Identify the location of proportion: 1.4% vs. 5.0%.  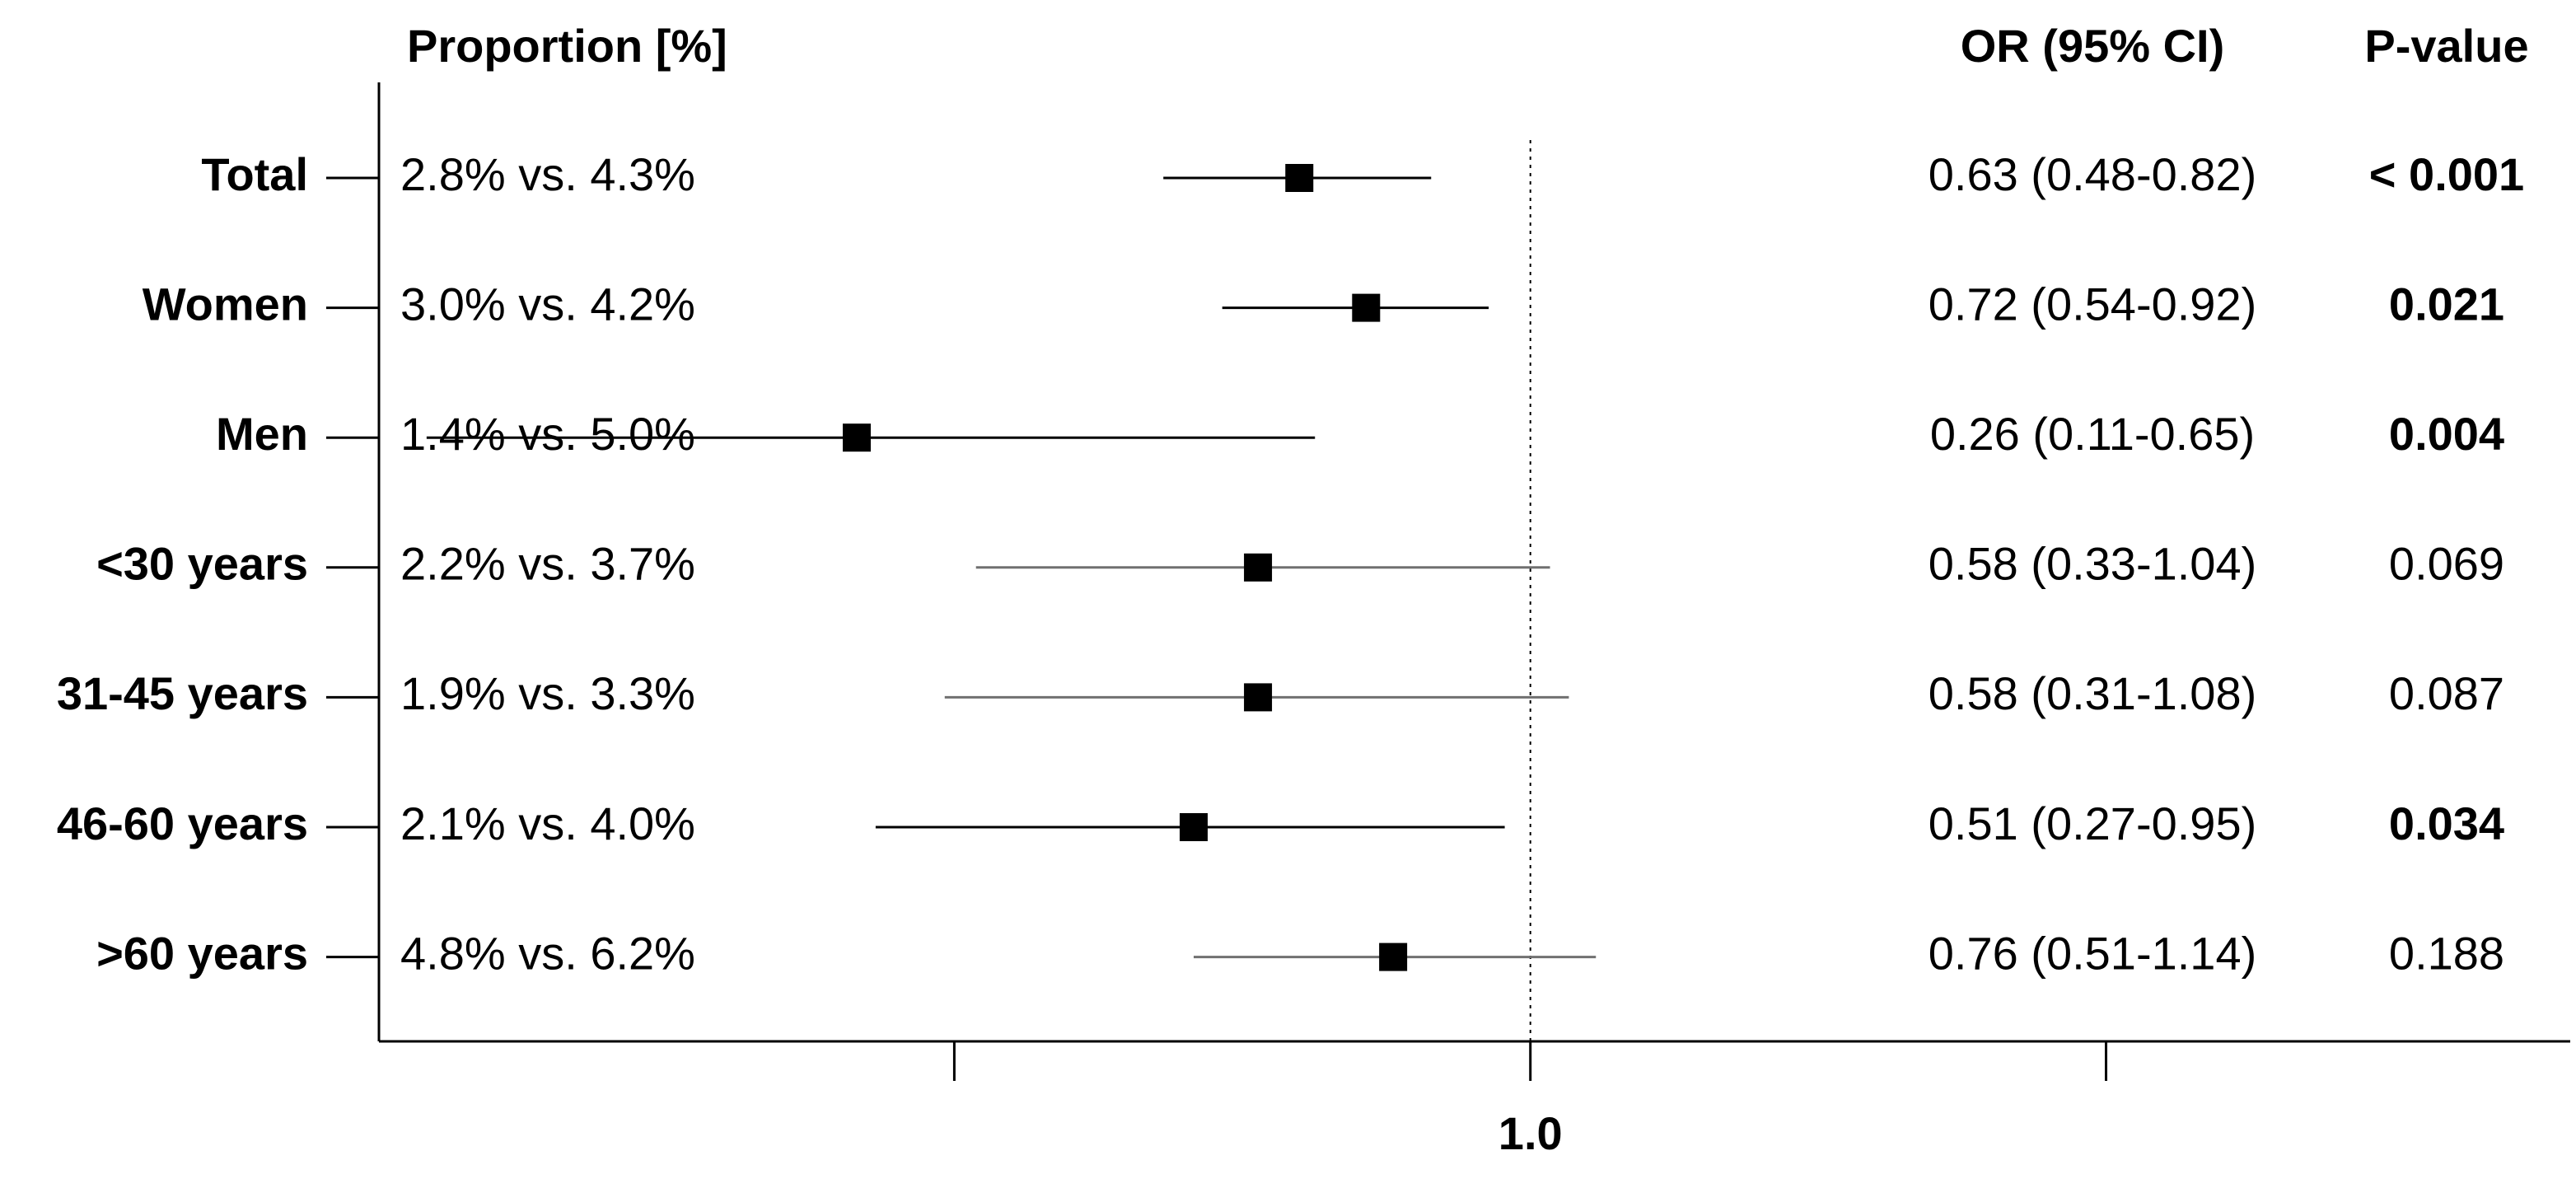
(547, 434).